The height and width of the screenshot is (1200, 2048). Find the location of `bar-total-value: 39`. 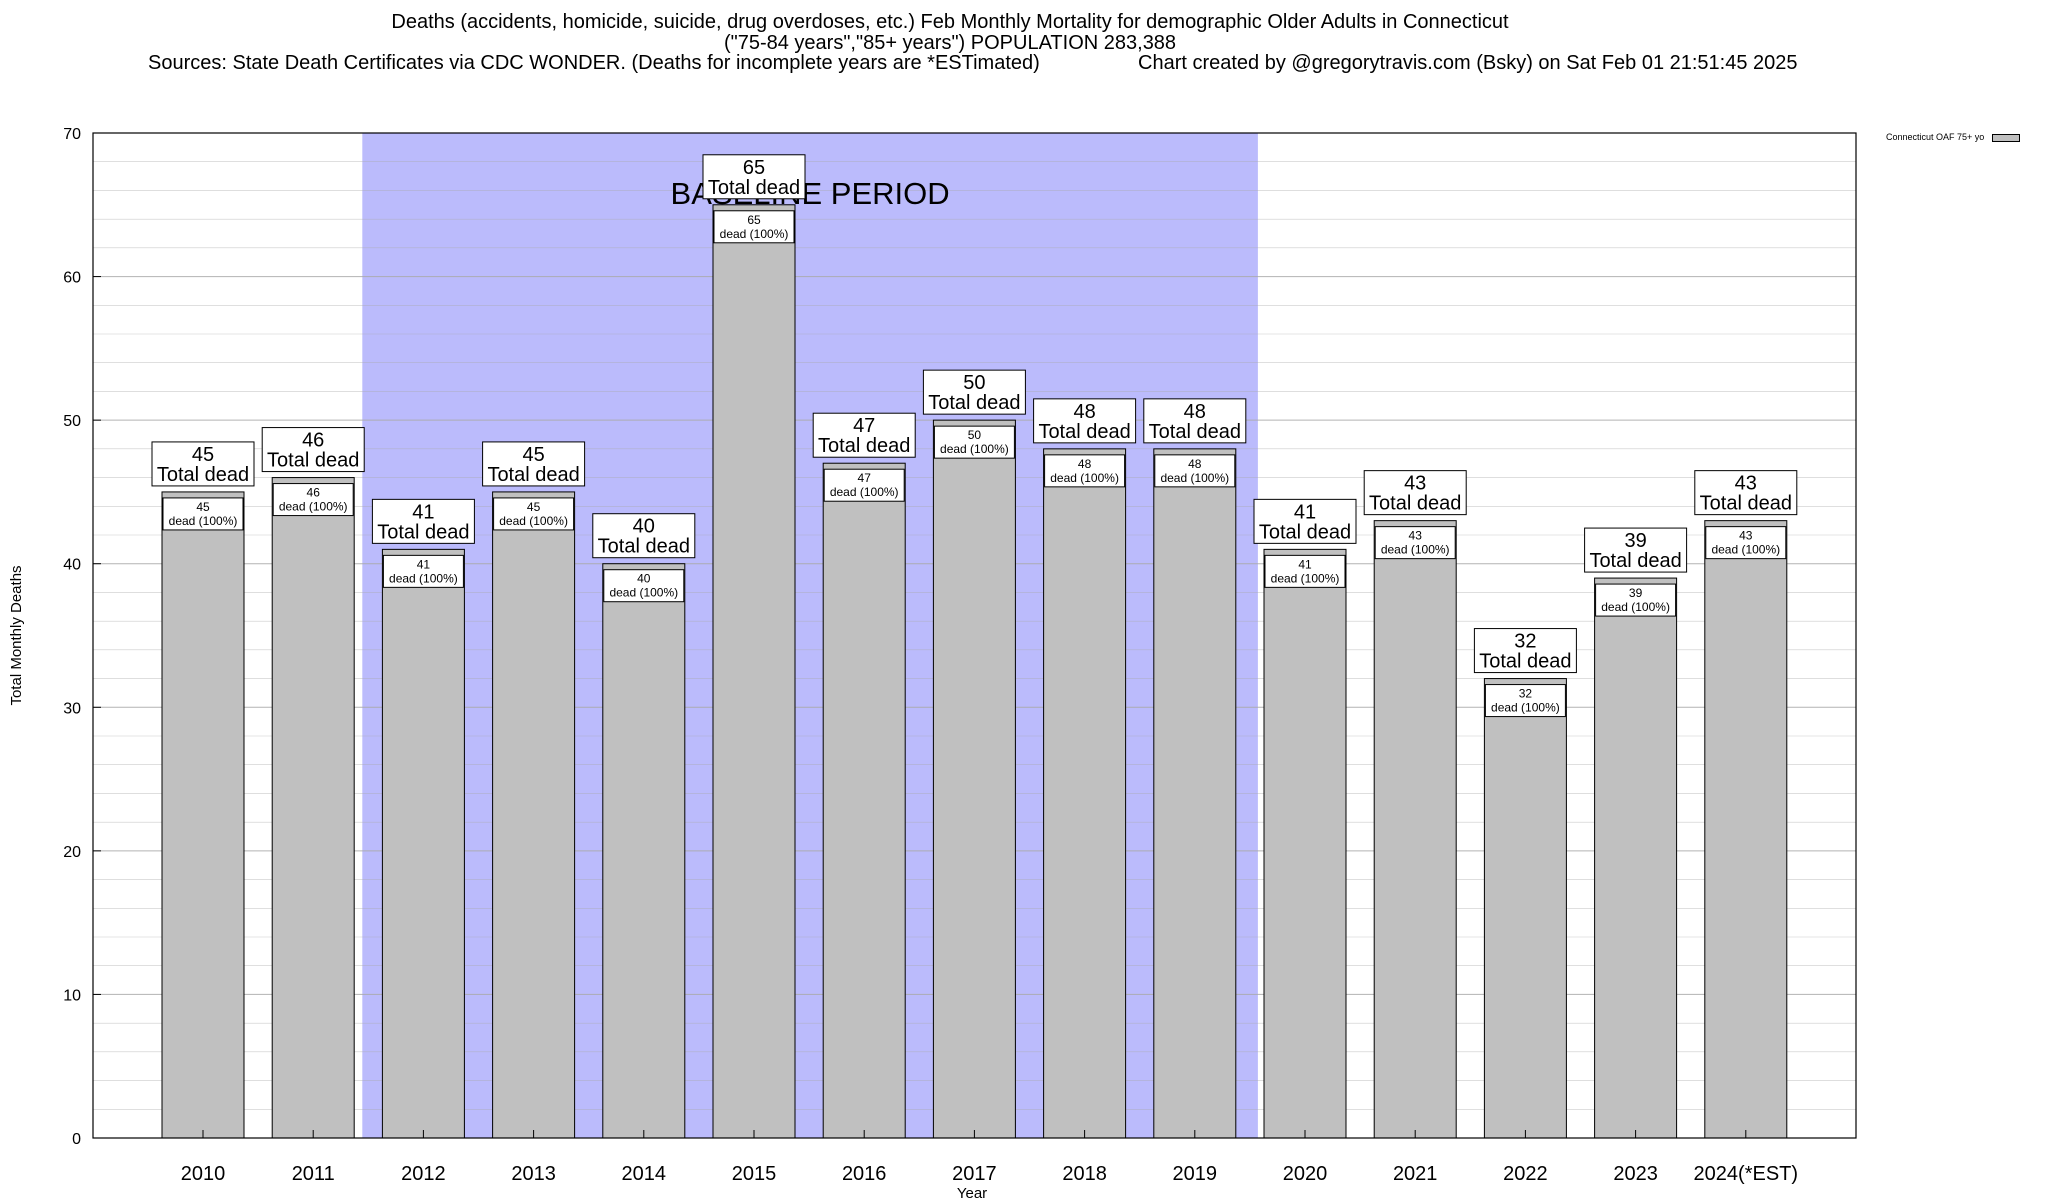

bar-total-value: 39 is located at coordinates (1635, 541).